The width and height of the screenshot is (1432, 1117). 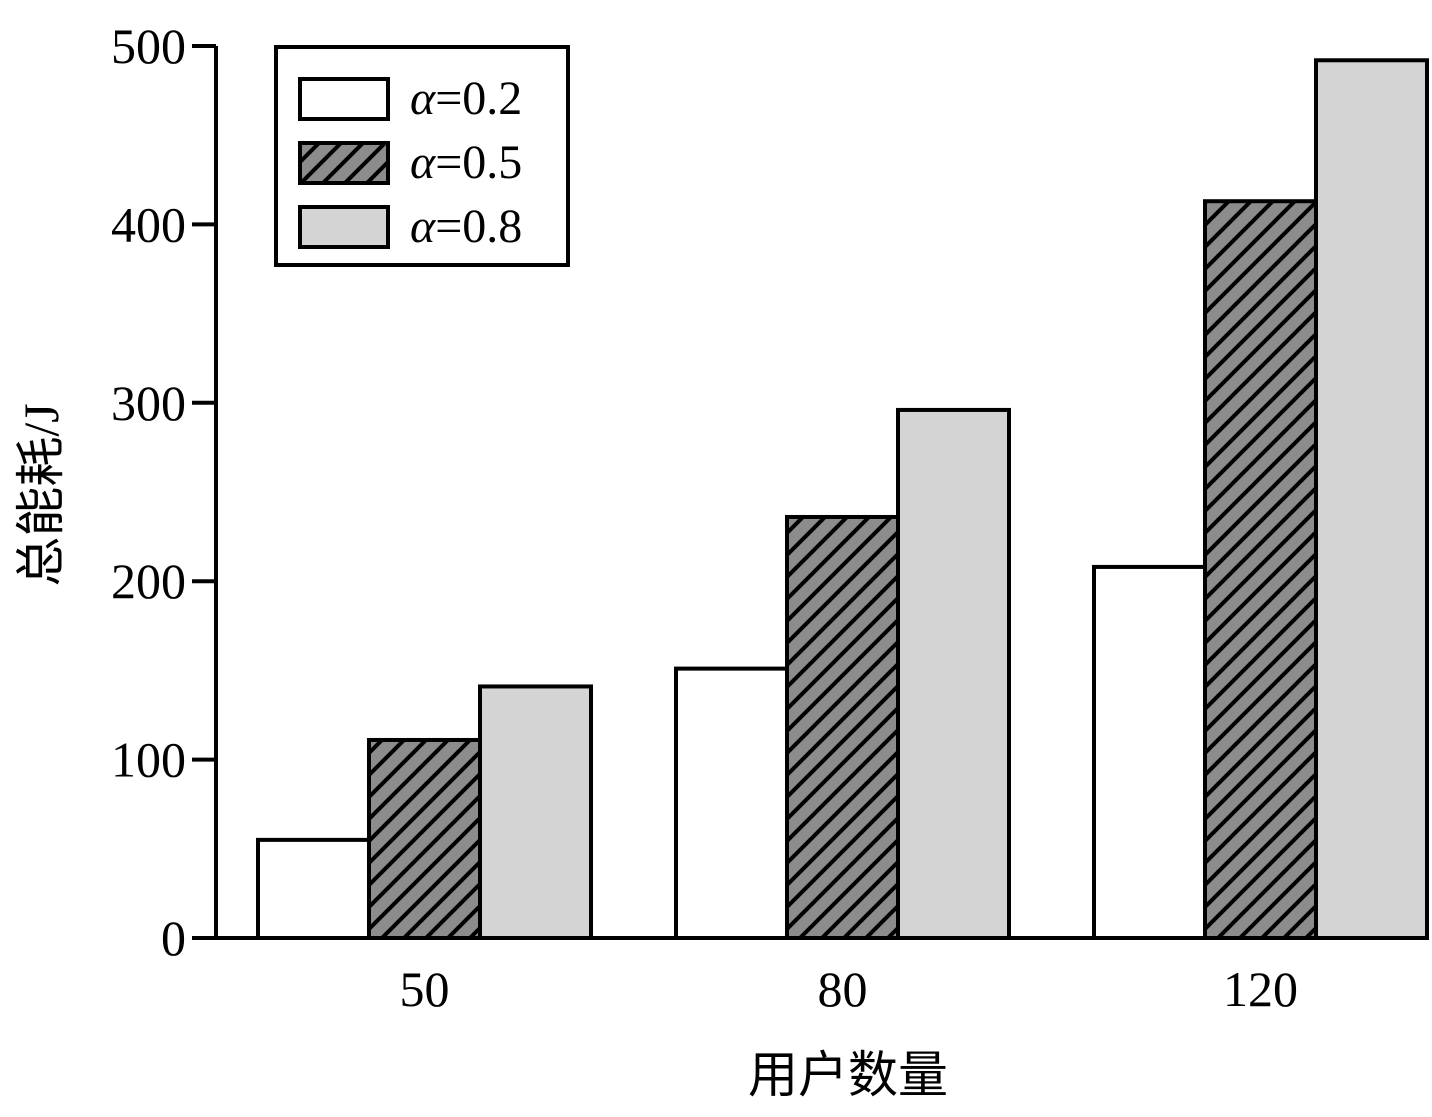 I want to click on y-ticks-layer: 0 100 200 300 400 500, so click(x=163, y=492).